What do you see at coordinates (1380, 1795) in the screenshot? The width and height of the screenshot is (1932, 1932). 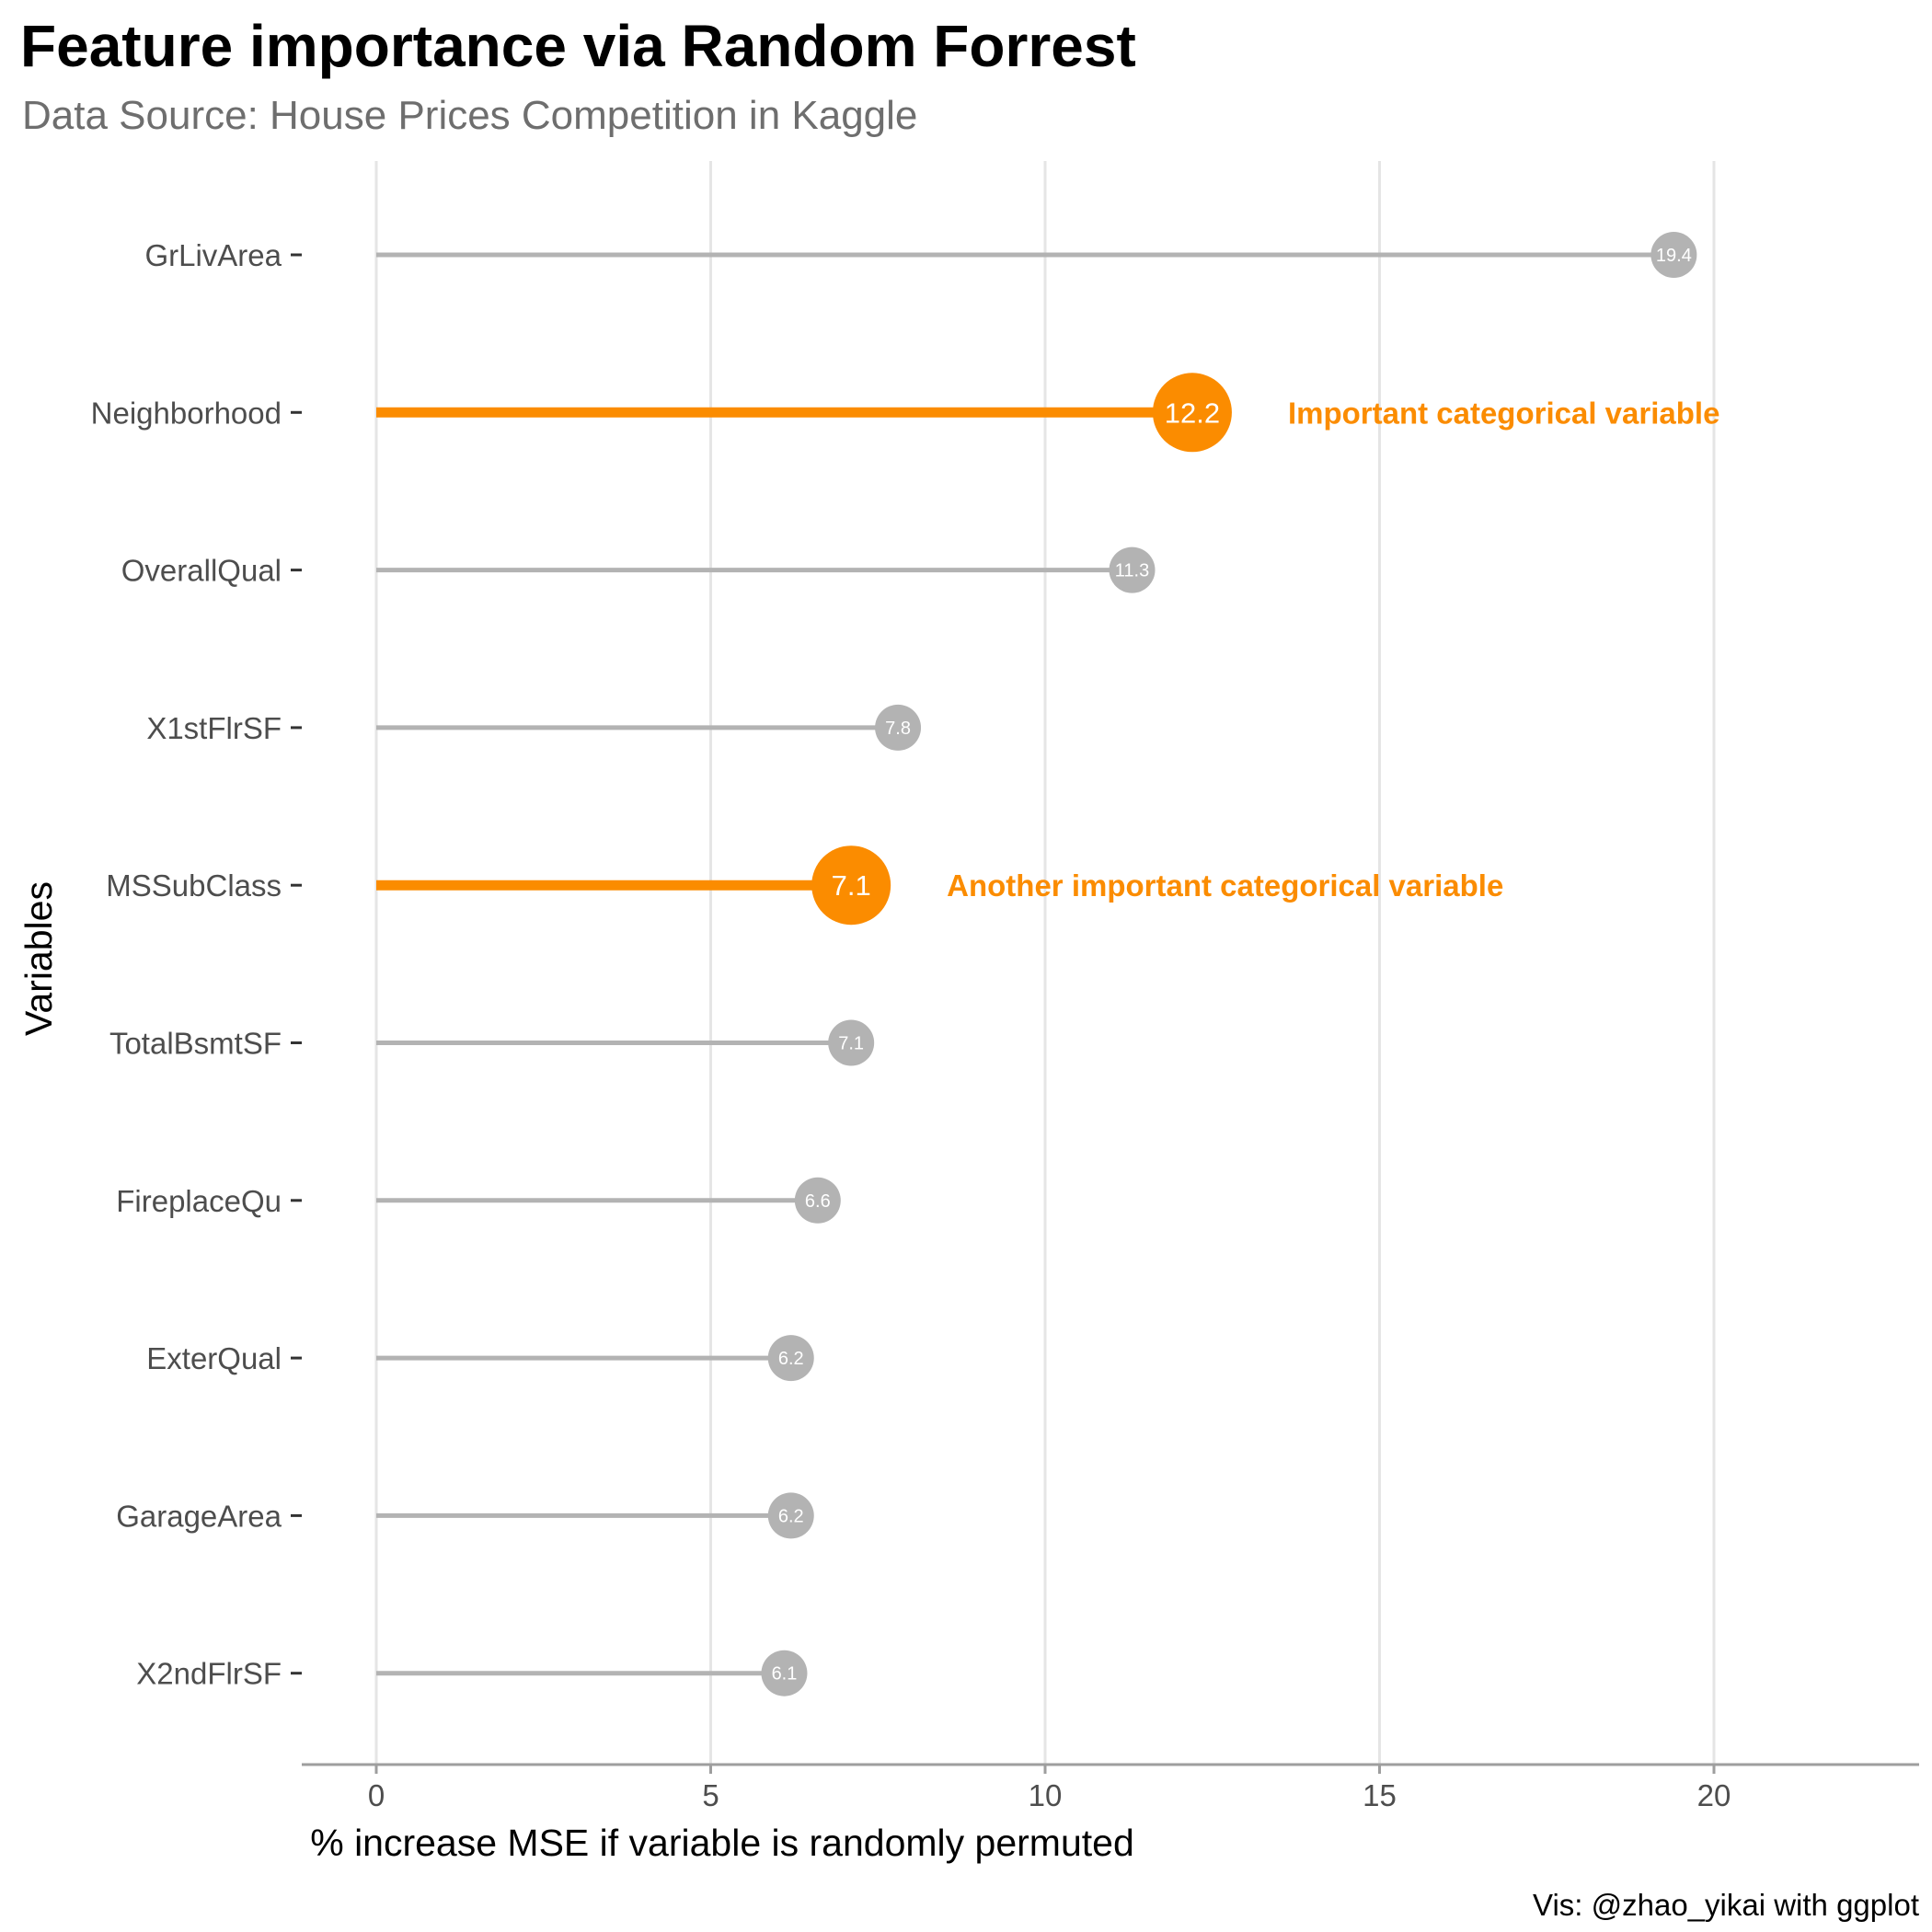 I see `x-tick-label: 15` at bounding box center [1380, 1795].